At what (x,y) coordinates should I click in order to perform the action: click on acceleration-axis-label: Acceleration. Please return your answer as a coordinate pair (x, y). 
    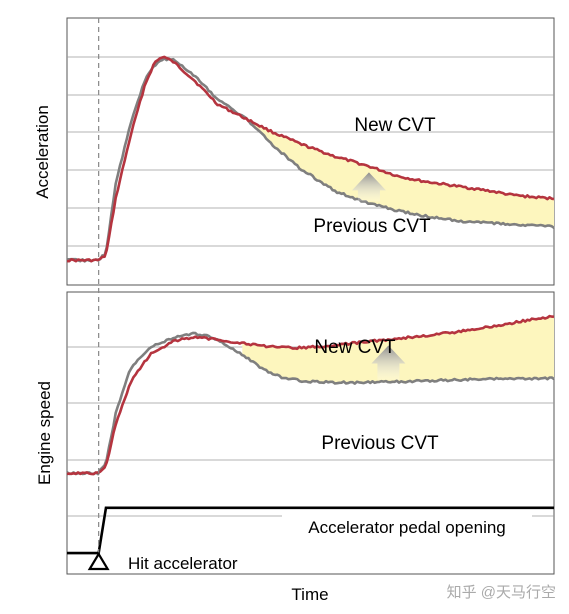
    Looking at the image, I should click on (42, 152).